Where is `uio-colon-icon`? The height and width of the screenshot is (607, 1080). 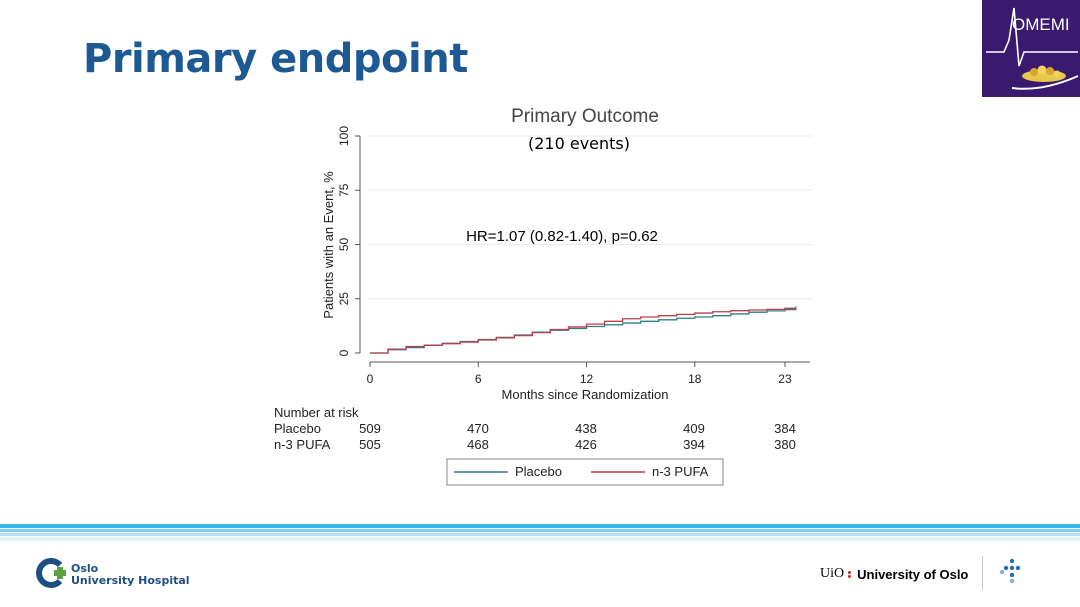
uio-colon-icon is located at coordinates (850, 574).